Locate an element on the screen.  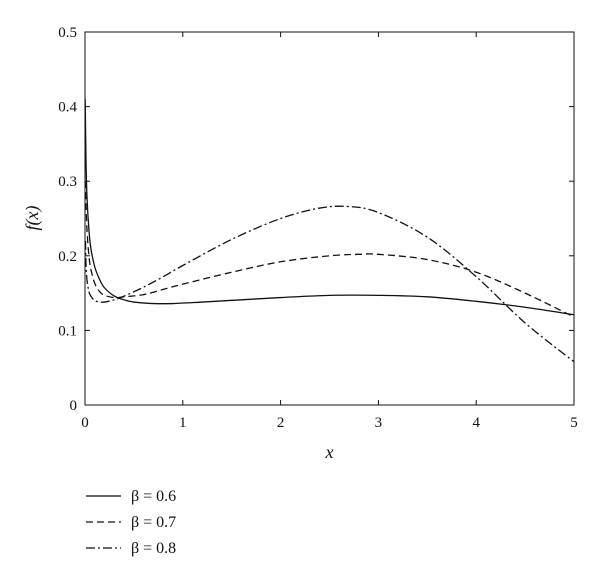
y-tick-label: 0.1 is located at coordinates (67, 331).